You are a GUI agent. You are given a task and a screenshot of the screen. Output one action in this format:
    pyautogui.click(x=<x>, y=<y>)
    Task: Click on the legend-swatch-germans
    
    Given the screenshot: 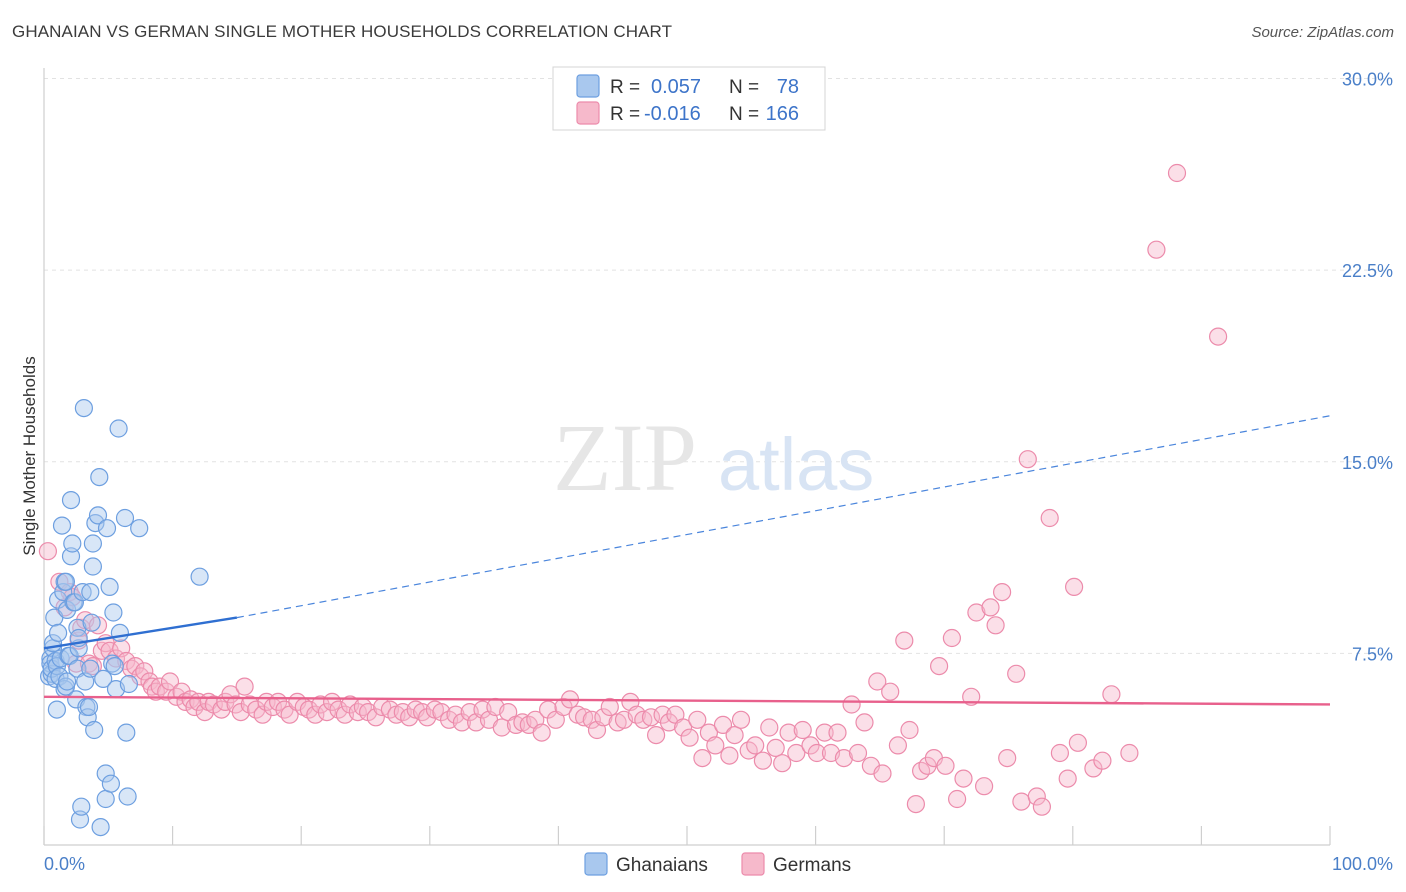 What is the action you would take?
    pyautogui.click(x=588, y=113)
    